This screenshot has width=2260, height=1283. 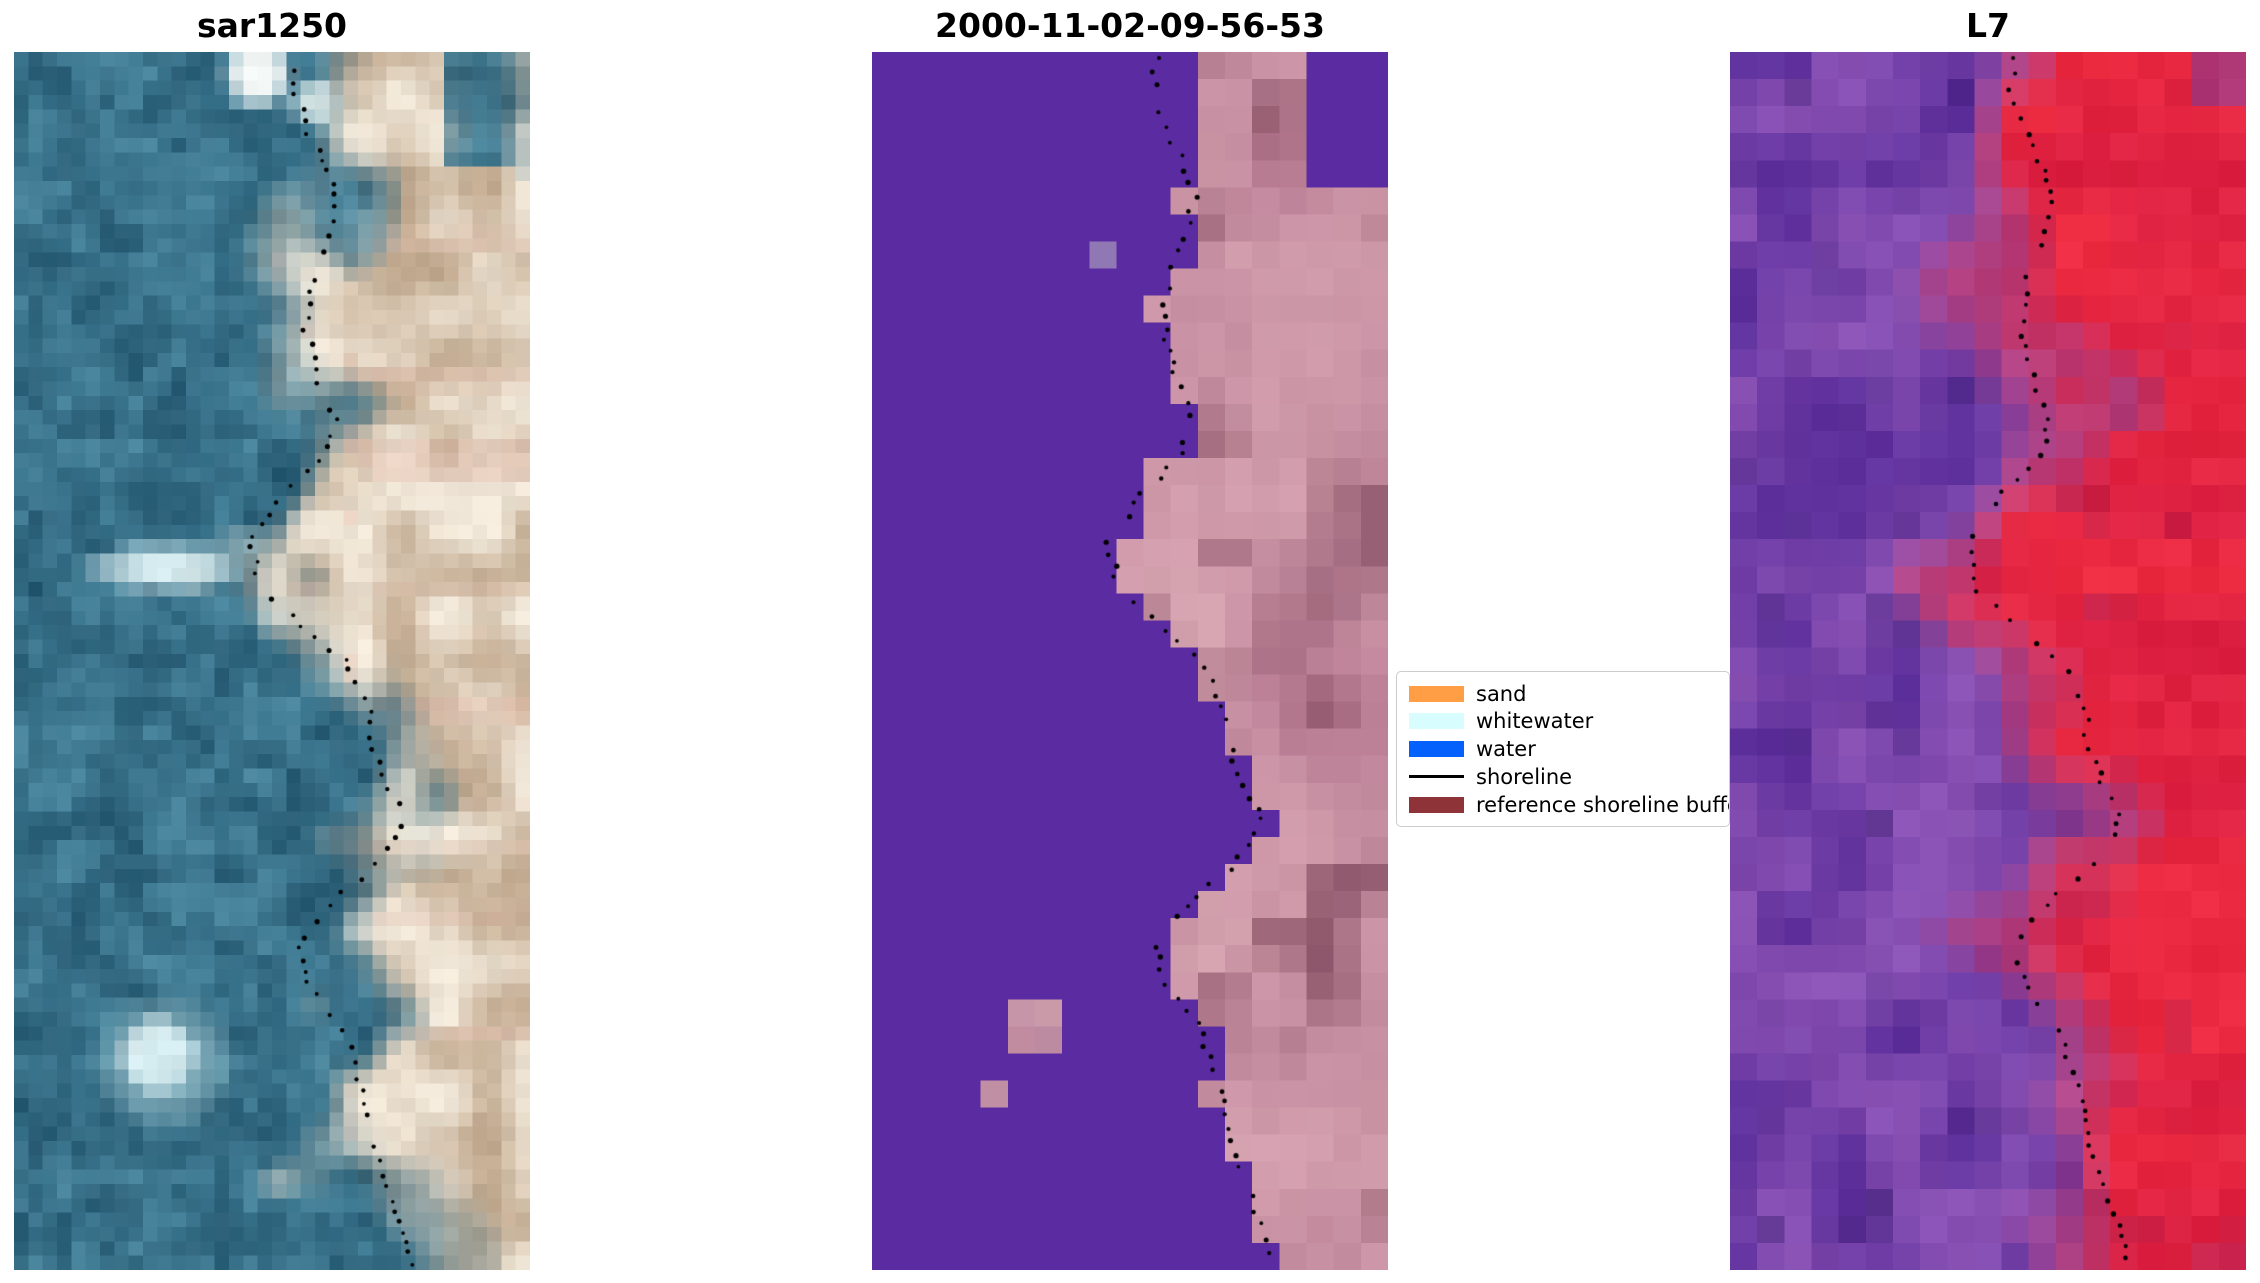 I want to click on water-swatch, so click(x=1436, y=749).